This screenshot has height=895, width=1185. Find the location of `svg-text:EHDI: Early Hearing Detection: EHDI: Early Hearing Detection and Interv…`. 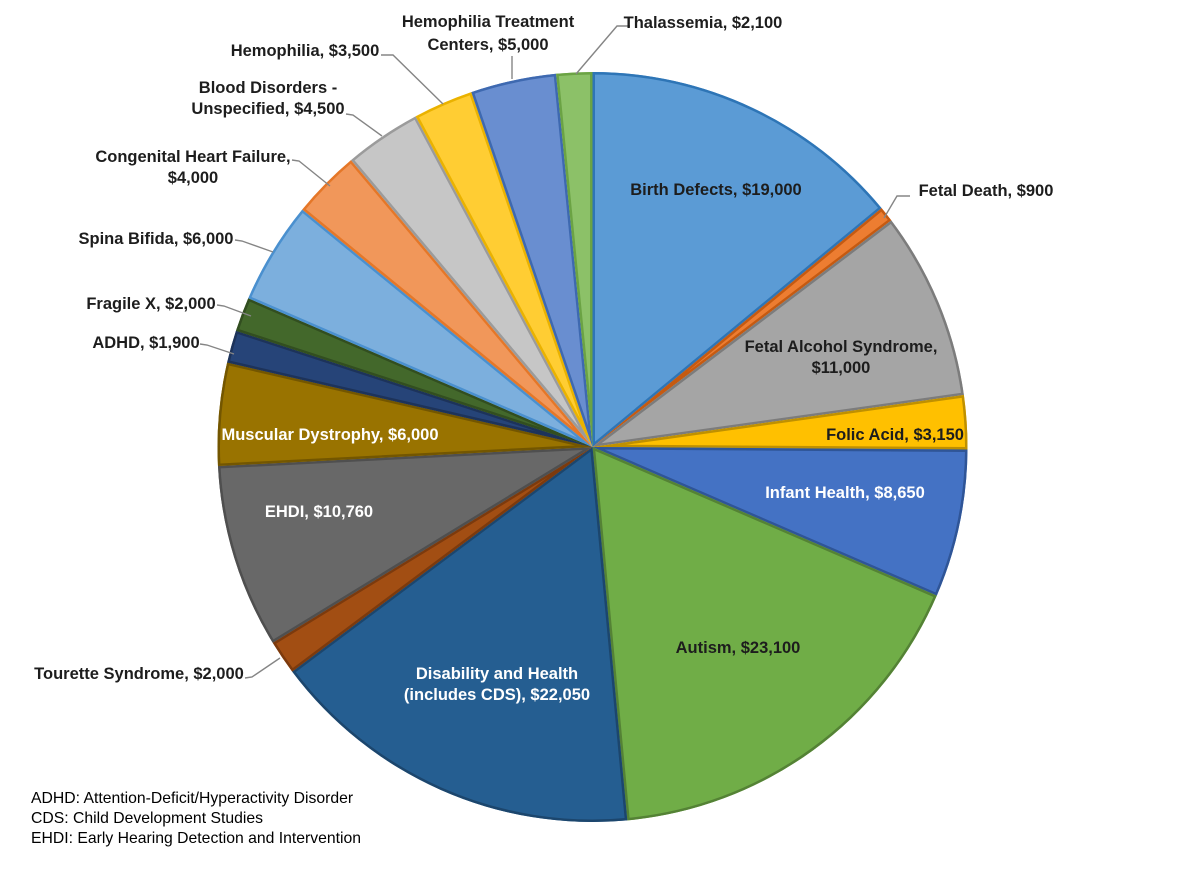

svg-text:EHDI: Early Hearing Detection: EHDI: Early Hearing Detection and Interv… is located at coordinates (196, 838).